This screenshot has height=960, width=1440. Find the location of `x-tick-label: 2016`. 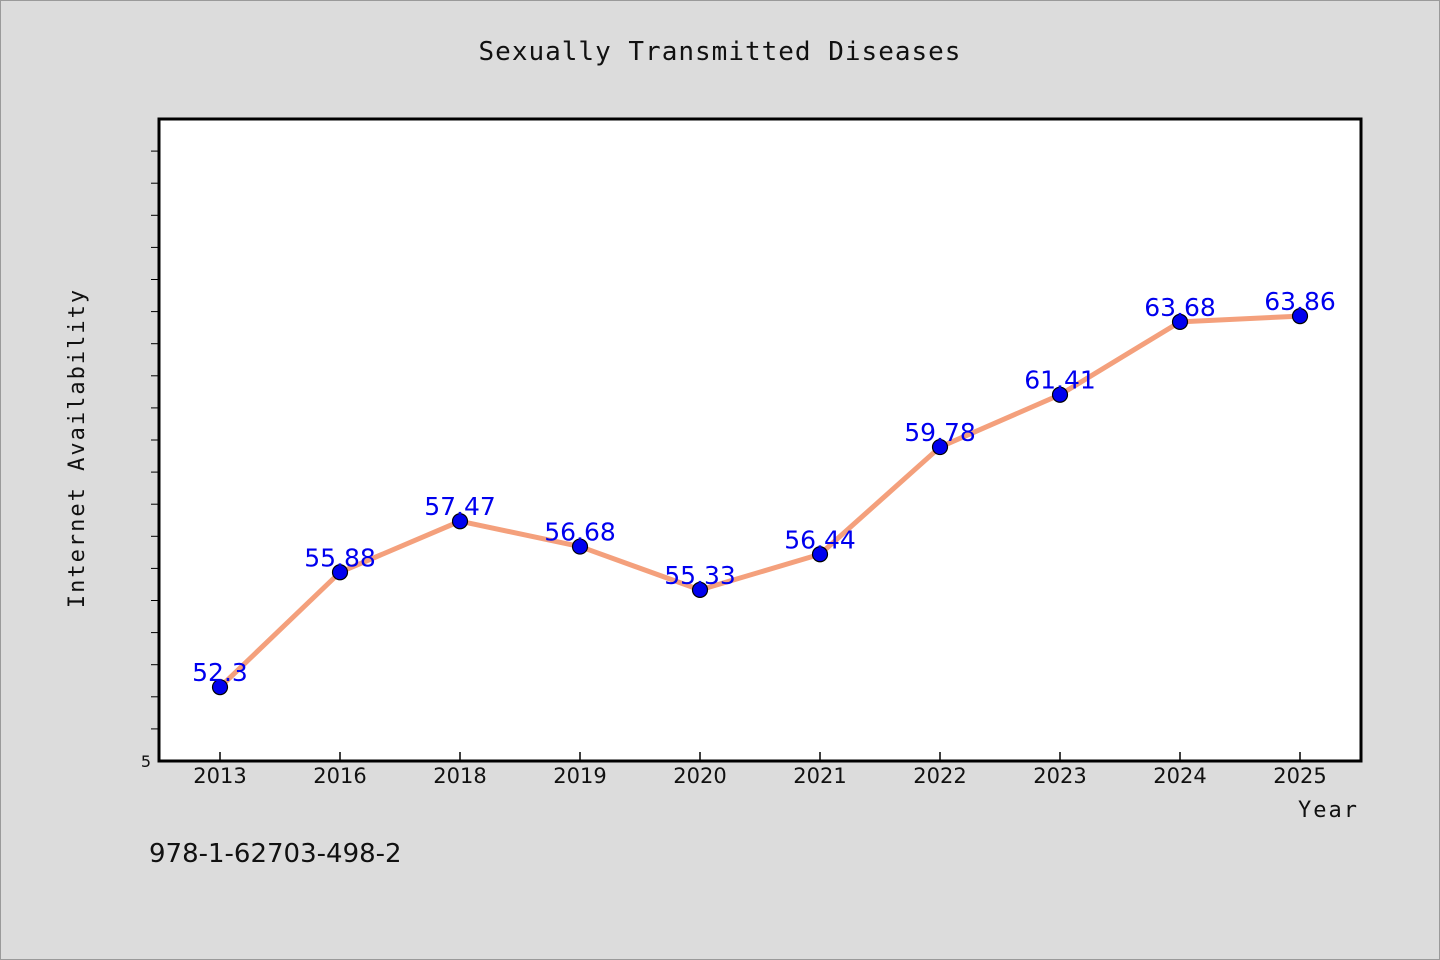

x-tick-label: 2016 is located at coordinates (339, 776).